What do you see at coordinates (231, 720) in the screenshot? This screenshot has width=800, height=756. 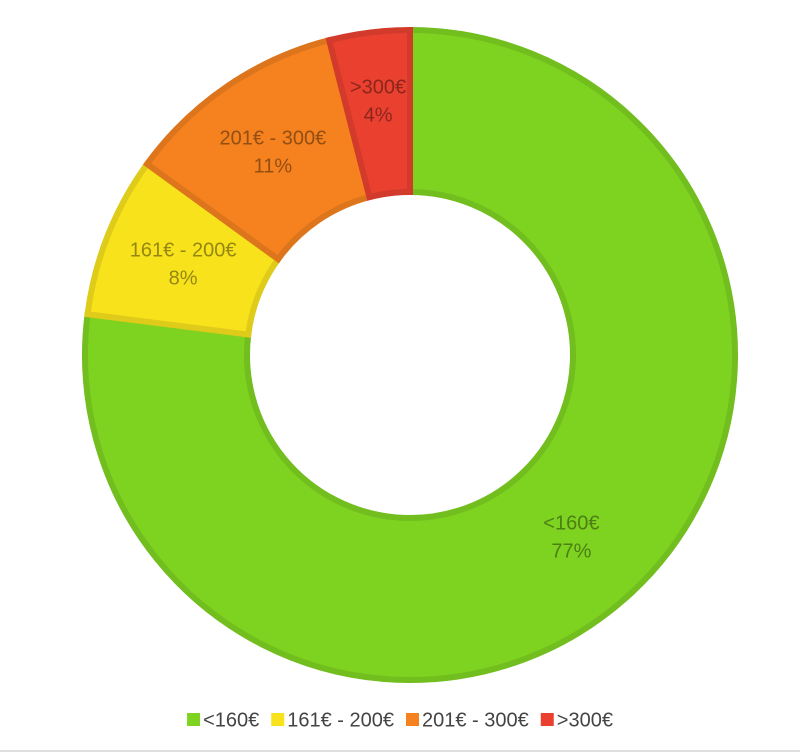 I see `legend-label: <160€` at bounding box center [231, 720].